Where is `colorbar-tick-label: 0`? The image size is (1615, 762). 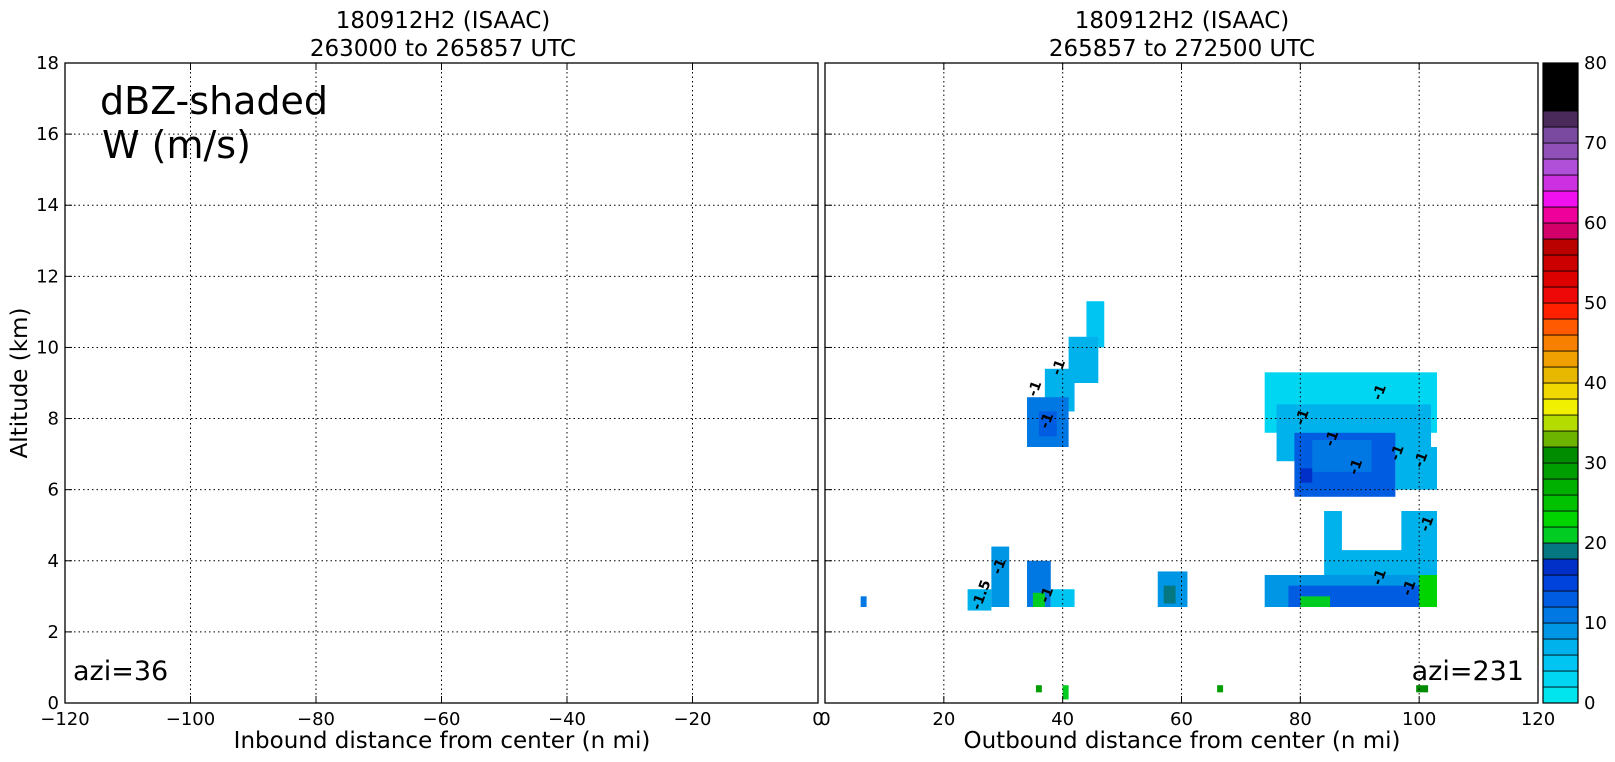
colorbar-tick-label: 0 is located at coordinates (1589, 703).